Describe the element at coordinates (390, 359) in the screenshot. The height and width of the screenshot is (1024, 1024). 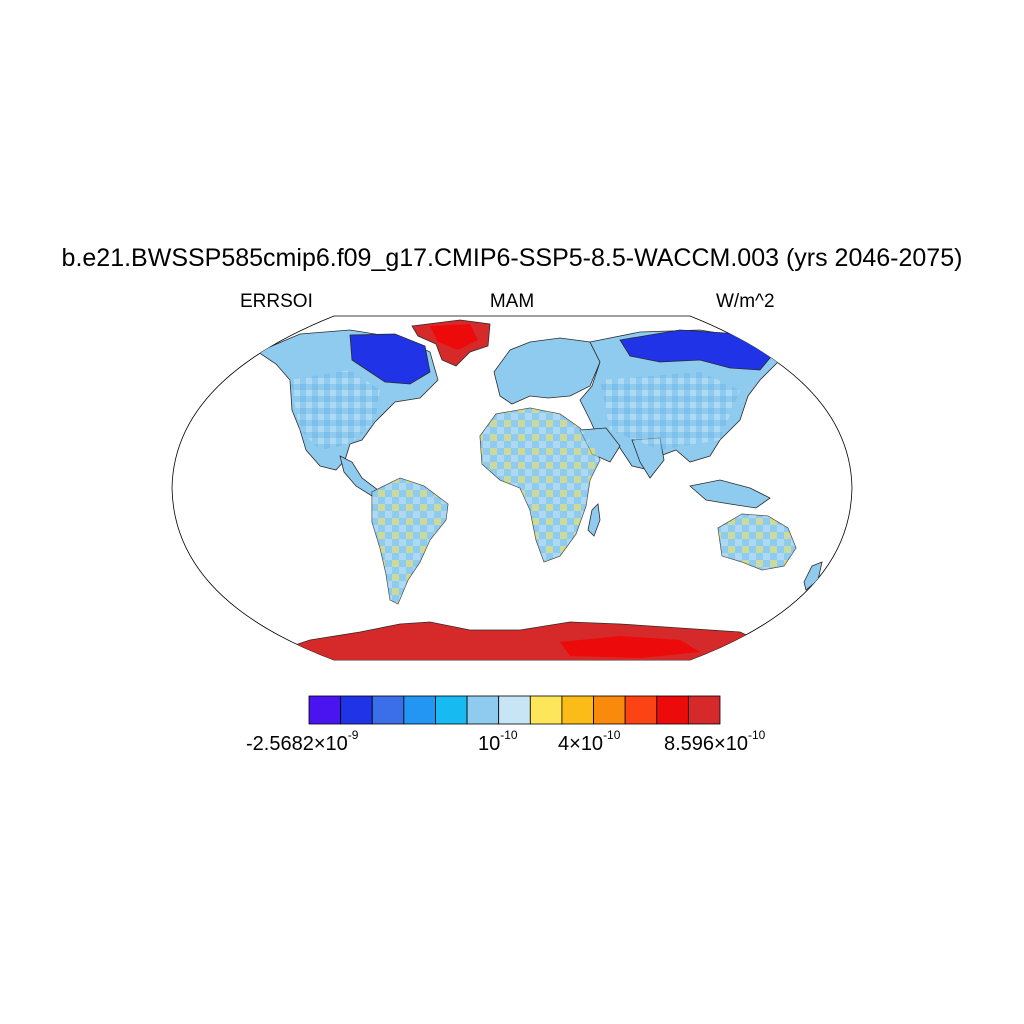
I see `land-canada-arctic` at that location.